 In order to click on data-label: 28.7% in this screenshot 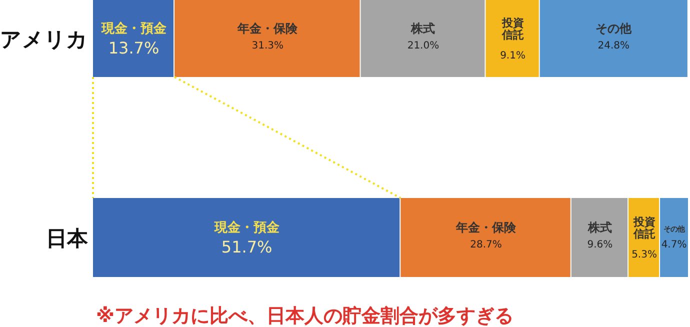, I will do `click(486, 245)`.